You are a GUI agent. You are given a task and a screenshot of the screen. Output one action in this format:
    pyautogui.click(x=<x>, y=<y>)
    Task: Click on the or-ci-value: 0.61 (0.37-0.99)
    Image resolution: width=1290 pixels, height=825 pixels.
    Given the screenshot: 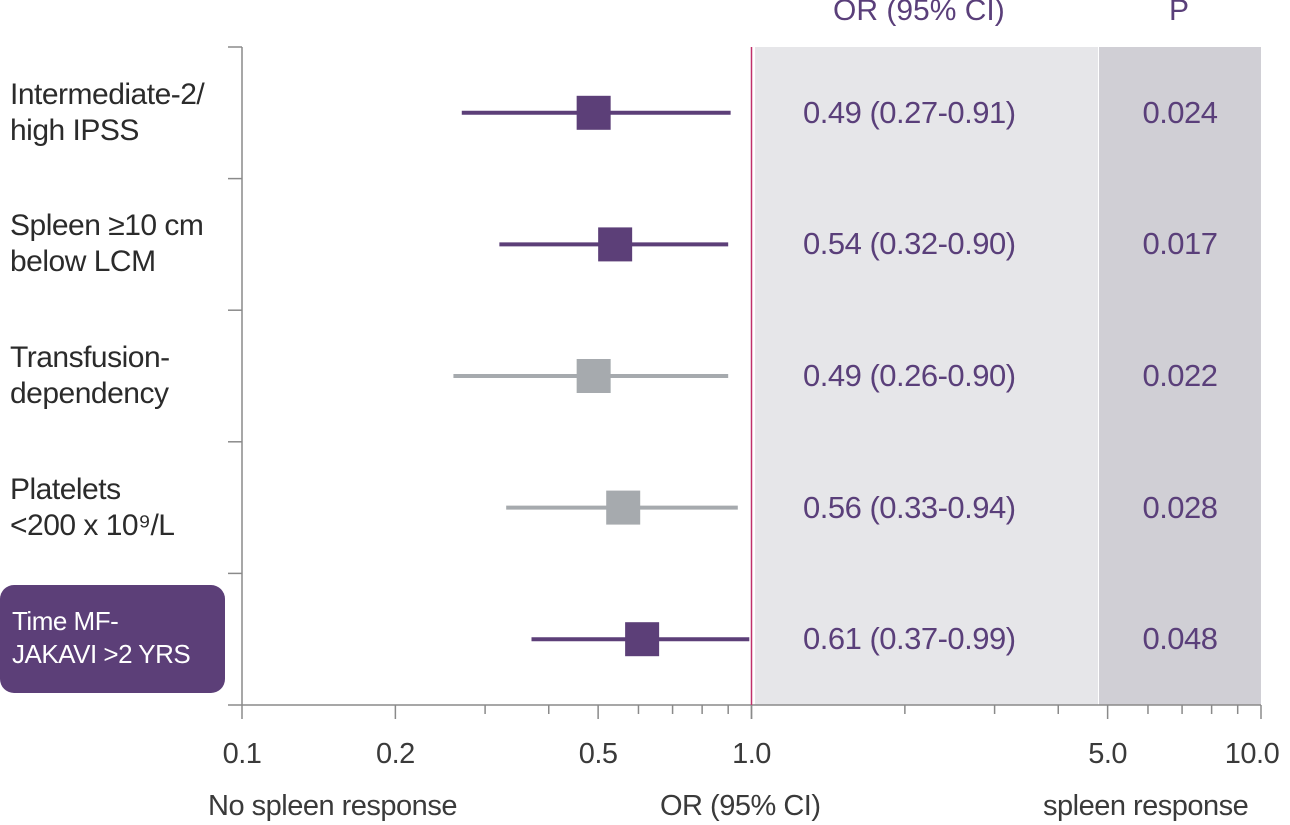 What is the action you would take?
    pyautogui.click(x=909, y=639)
    